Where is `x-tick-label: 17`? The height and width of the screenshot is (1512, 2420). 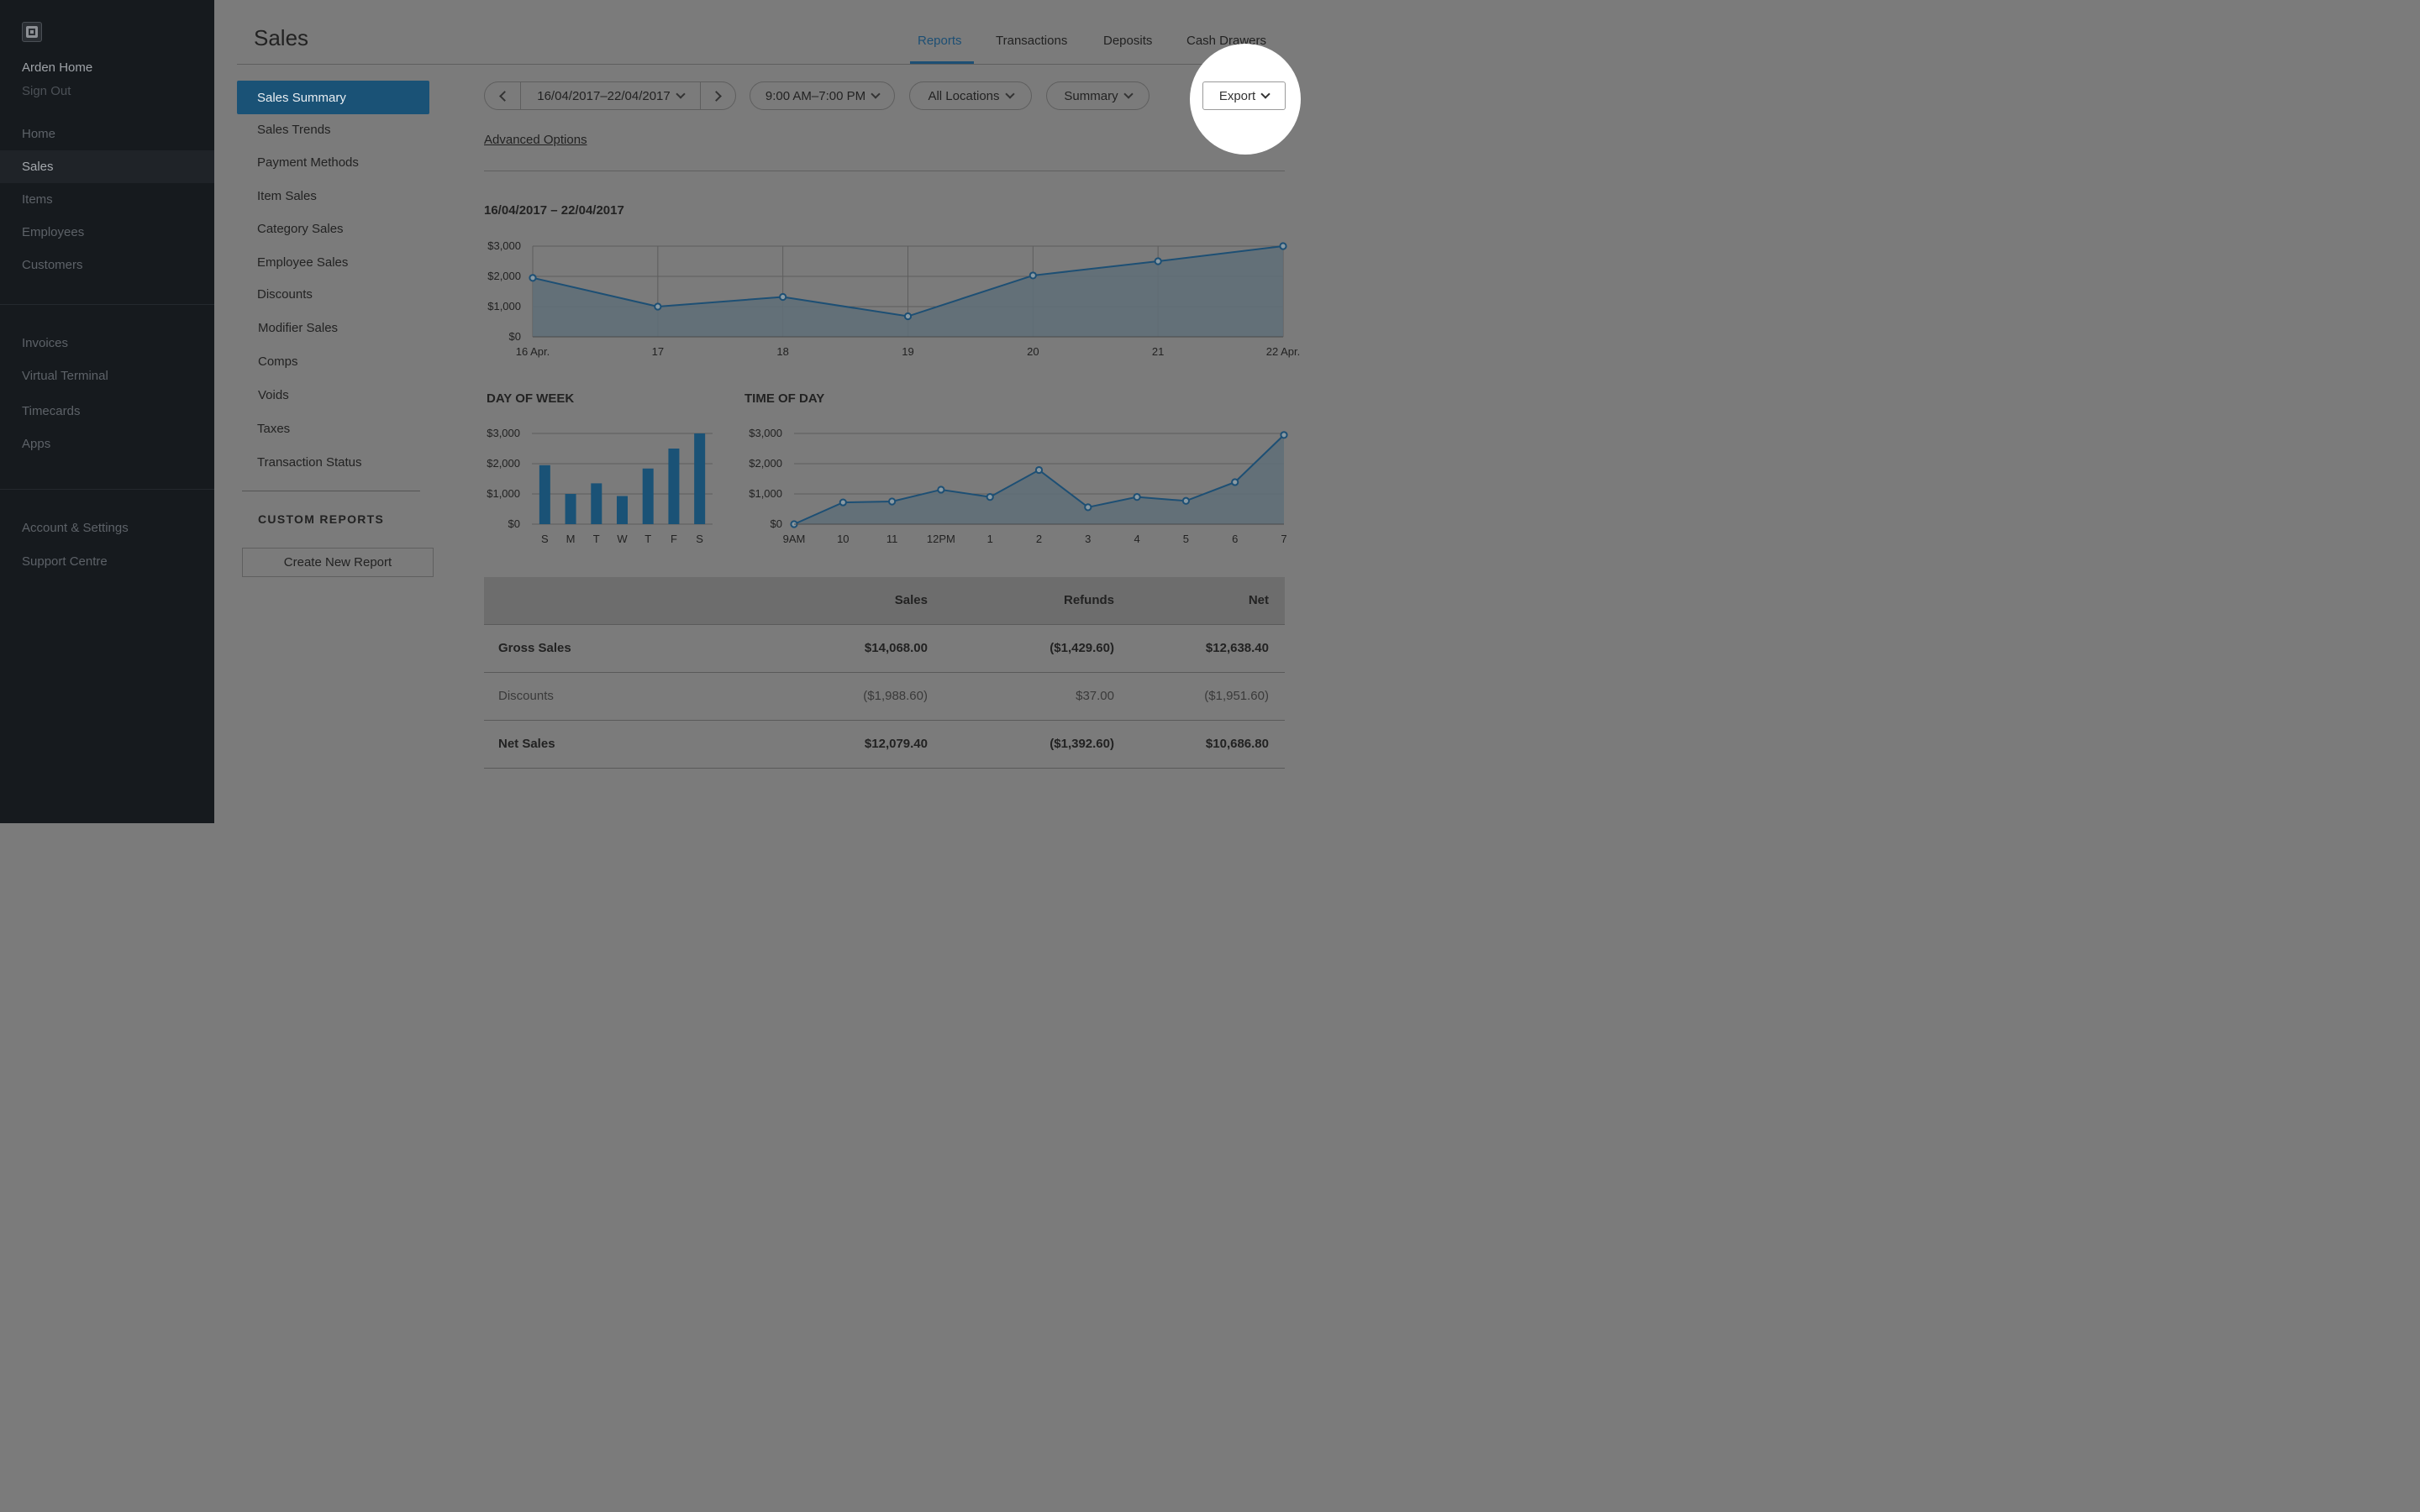 x-tick-label: 17 is located at coordinates (658, 351).